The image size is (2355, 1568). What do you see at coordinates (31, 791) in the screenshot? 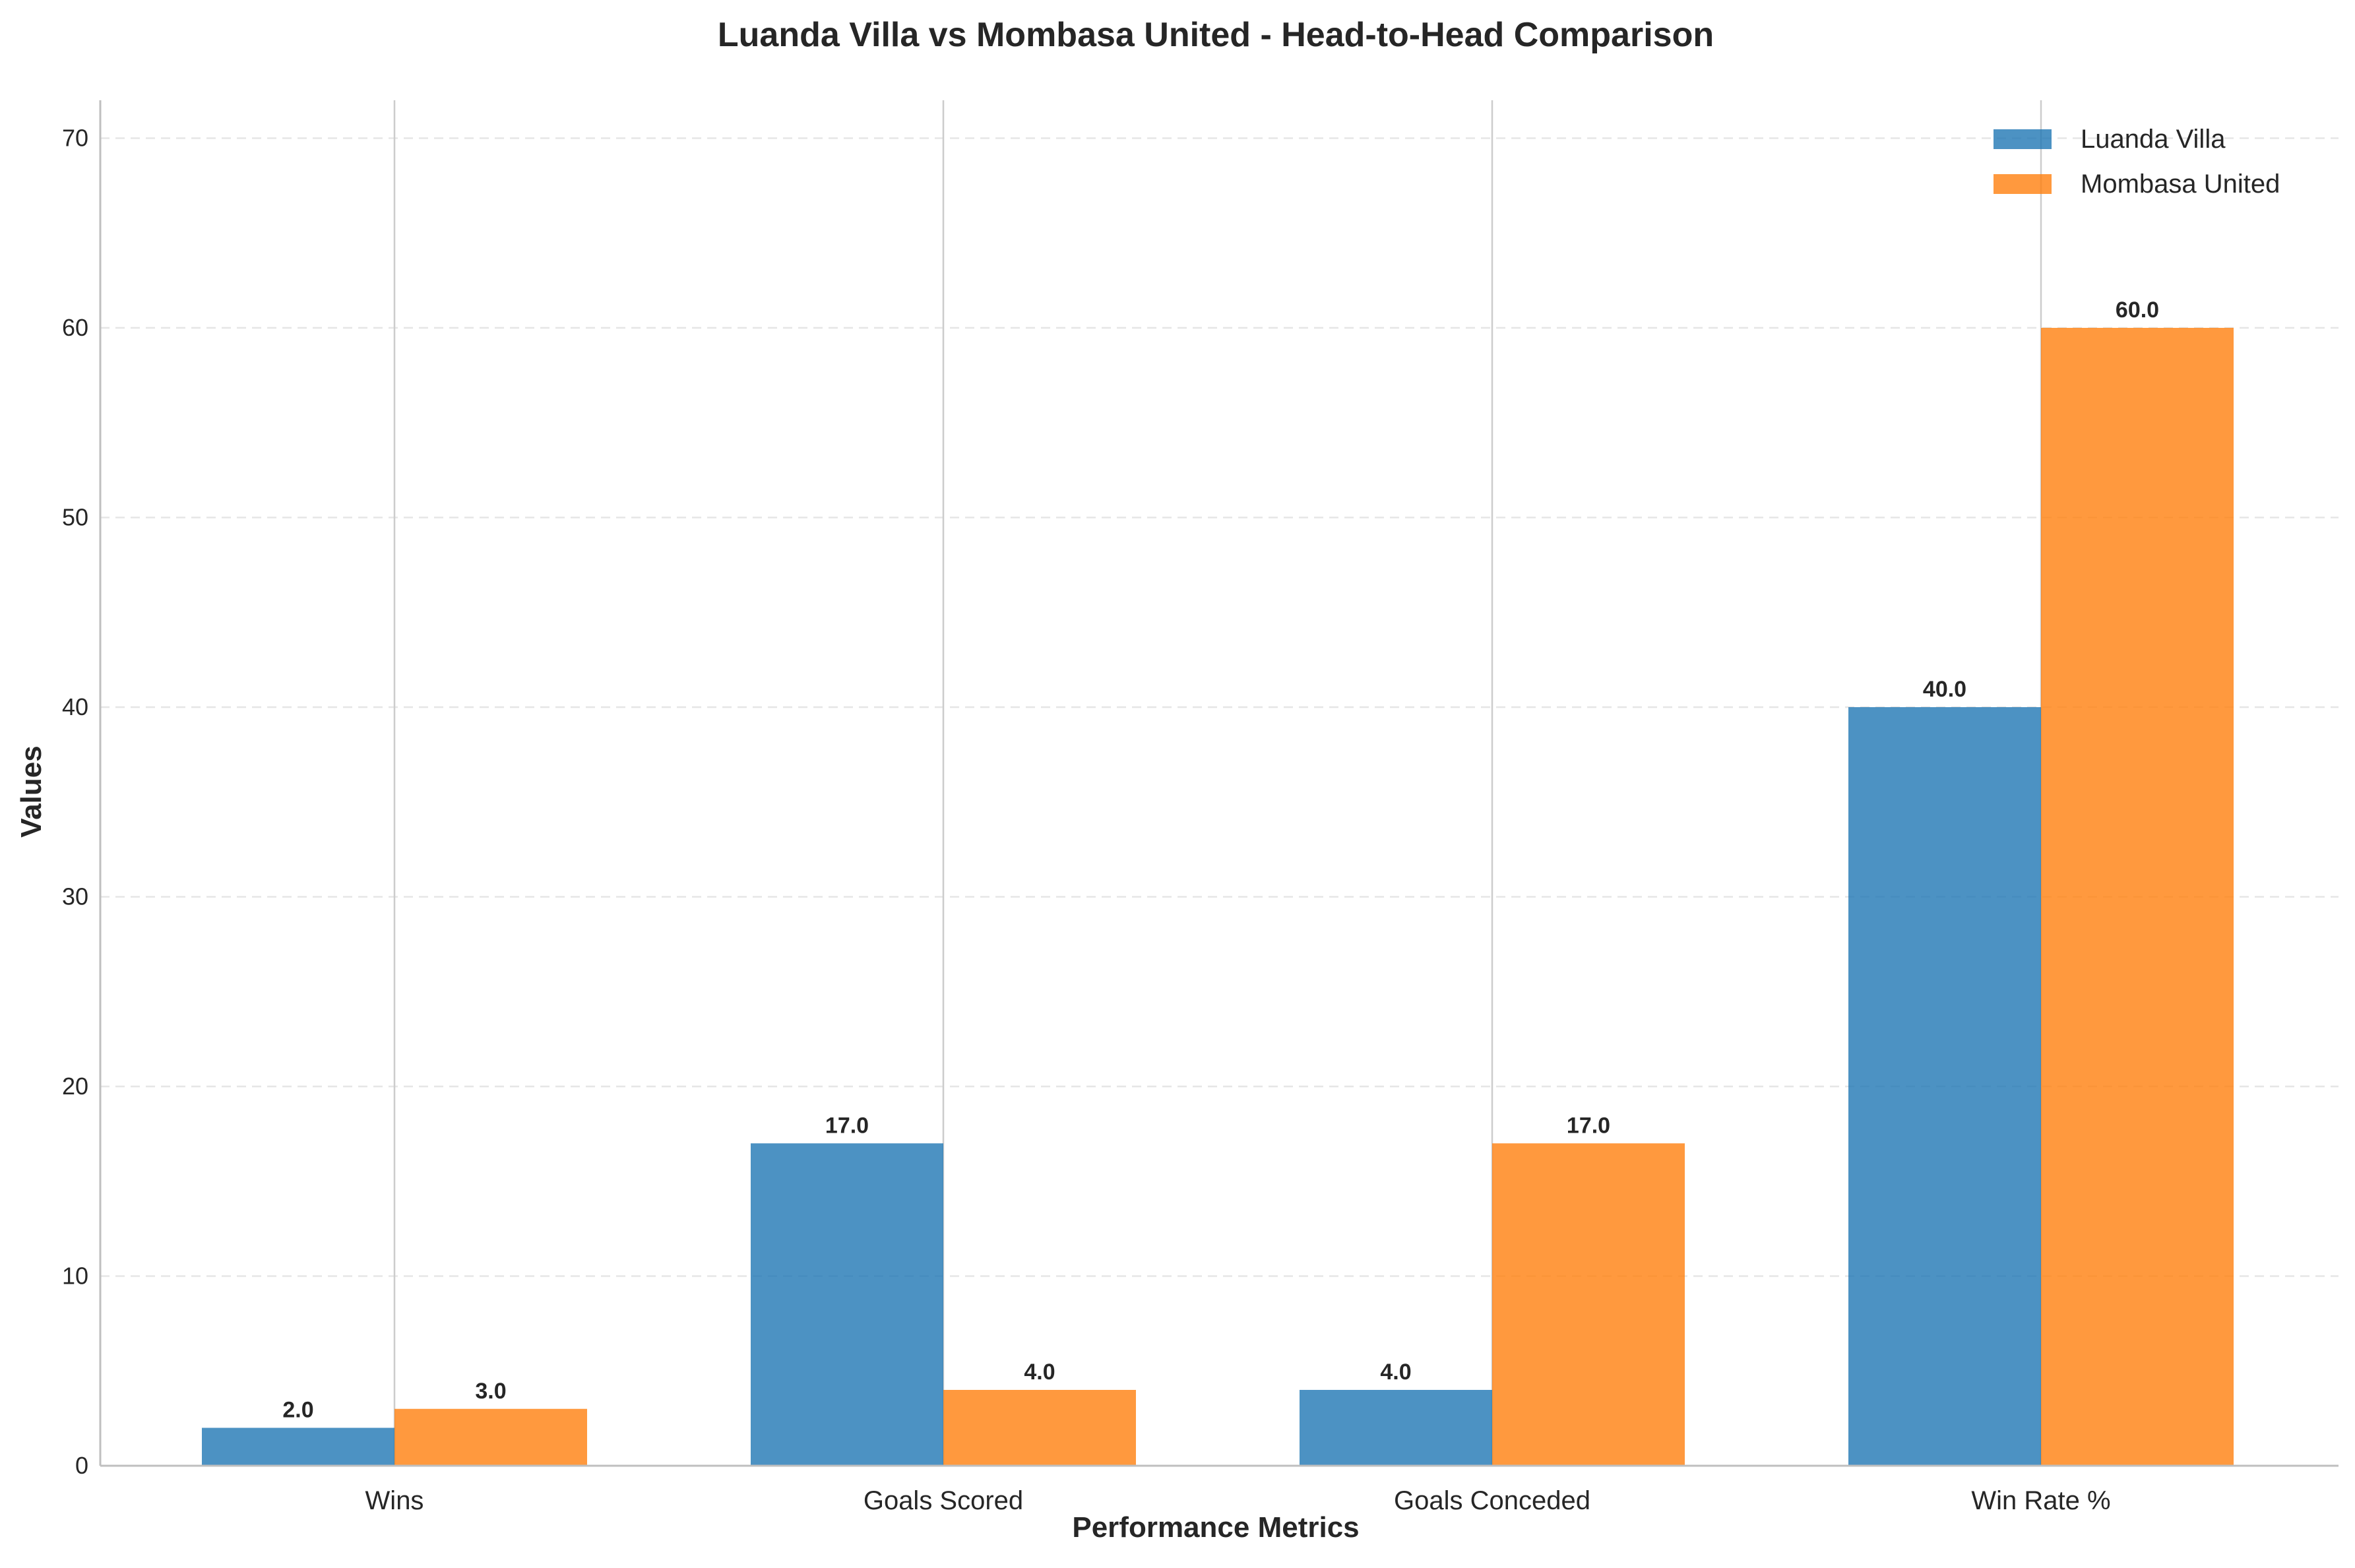
I see `y-axis-label: Values` at bounding box center [31, 791].